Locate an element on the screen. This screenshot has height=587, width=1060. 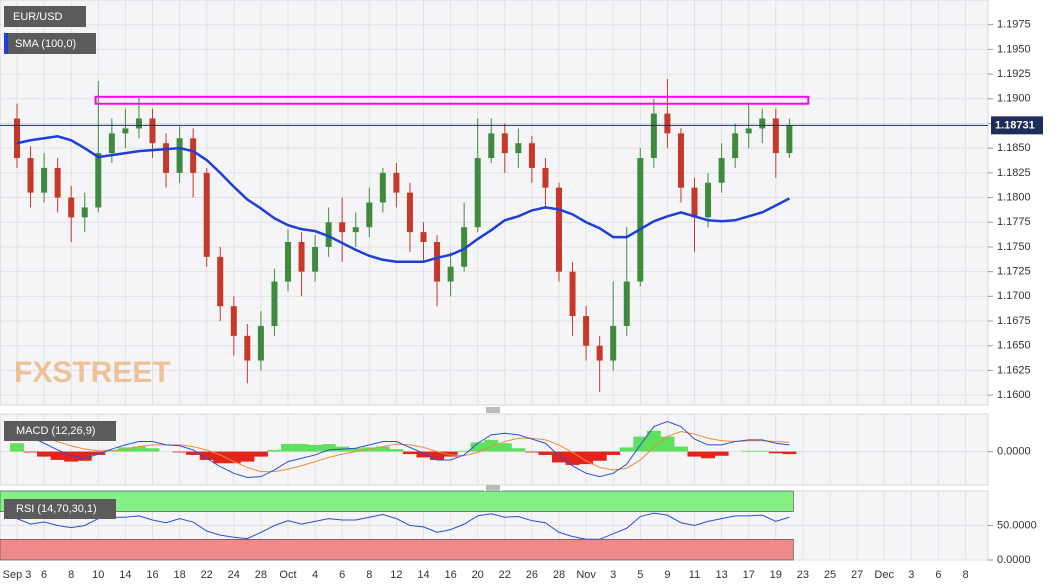
x-tick-label: Sep 3 is located at coordinates (17, 575).